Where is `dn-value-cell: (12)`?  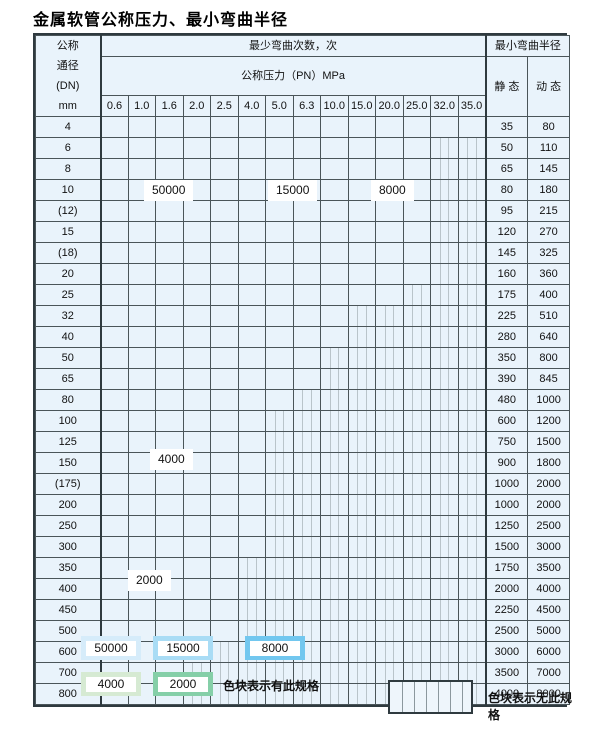
dn-value-cell: (12) is located at coordinates (68, 211).